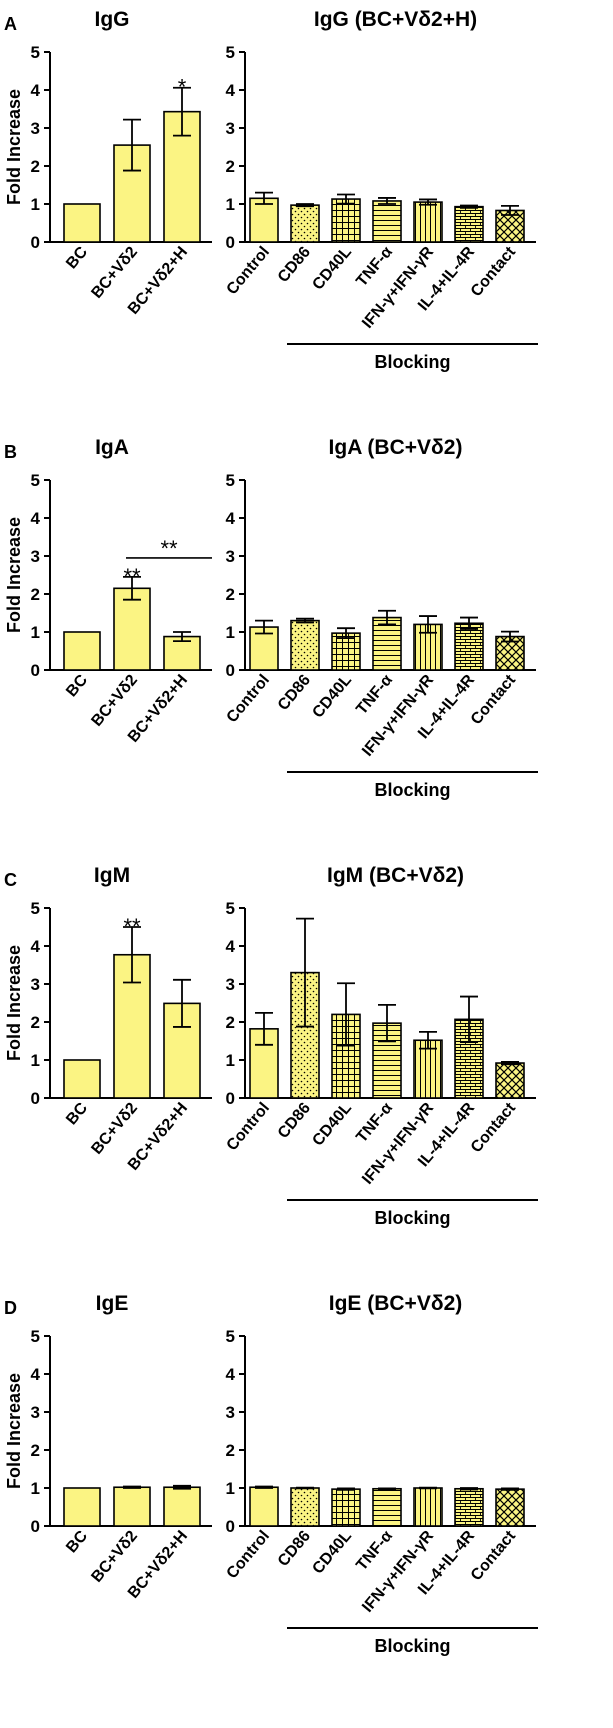  What do you see at coordinates (10, 1308) in the screenshot?
I see `panel-label-d: D` at bounding box center [10, 1308].